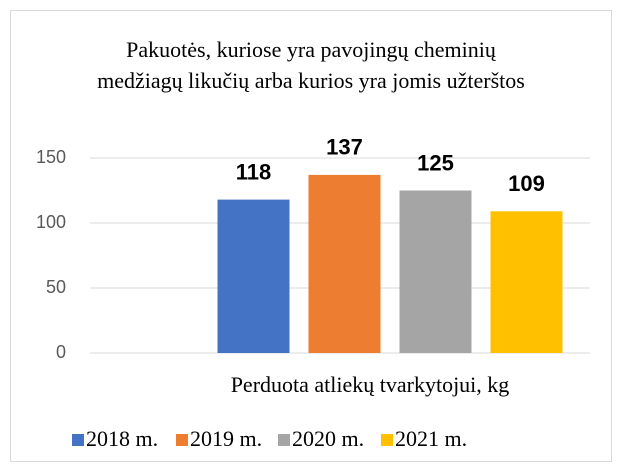 Image resolution: width=623 pixels, height=470 pixels. I want to click on legend-label: 2020 m., so click(328, 438).